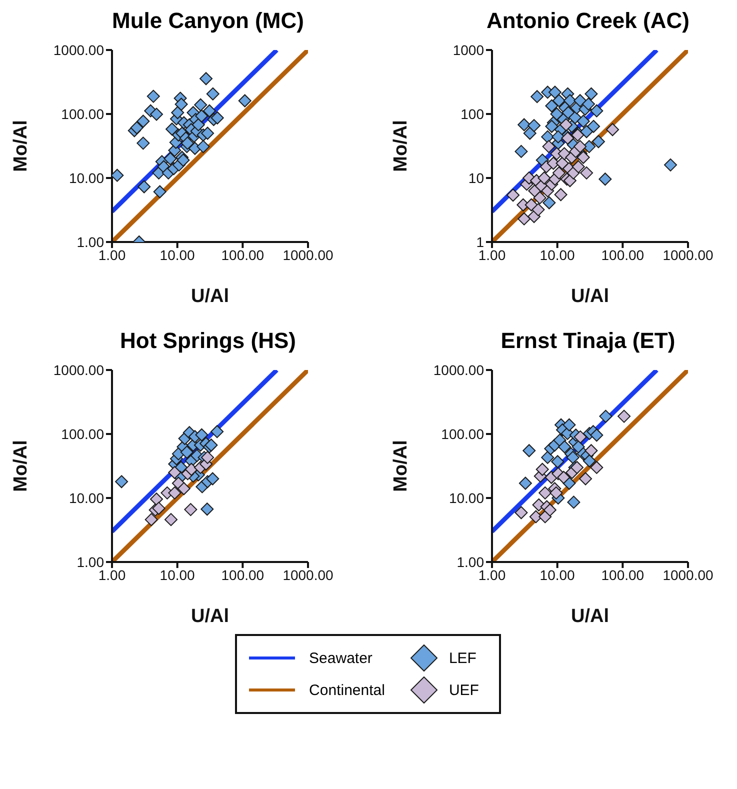 This screenshot has width=737, height=789. Describe the element at coordinates (208, 341) in the screenshot. I see `chart-title: Hot Springs (HS)` at that location.